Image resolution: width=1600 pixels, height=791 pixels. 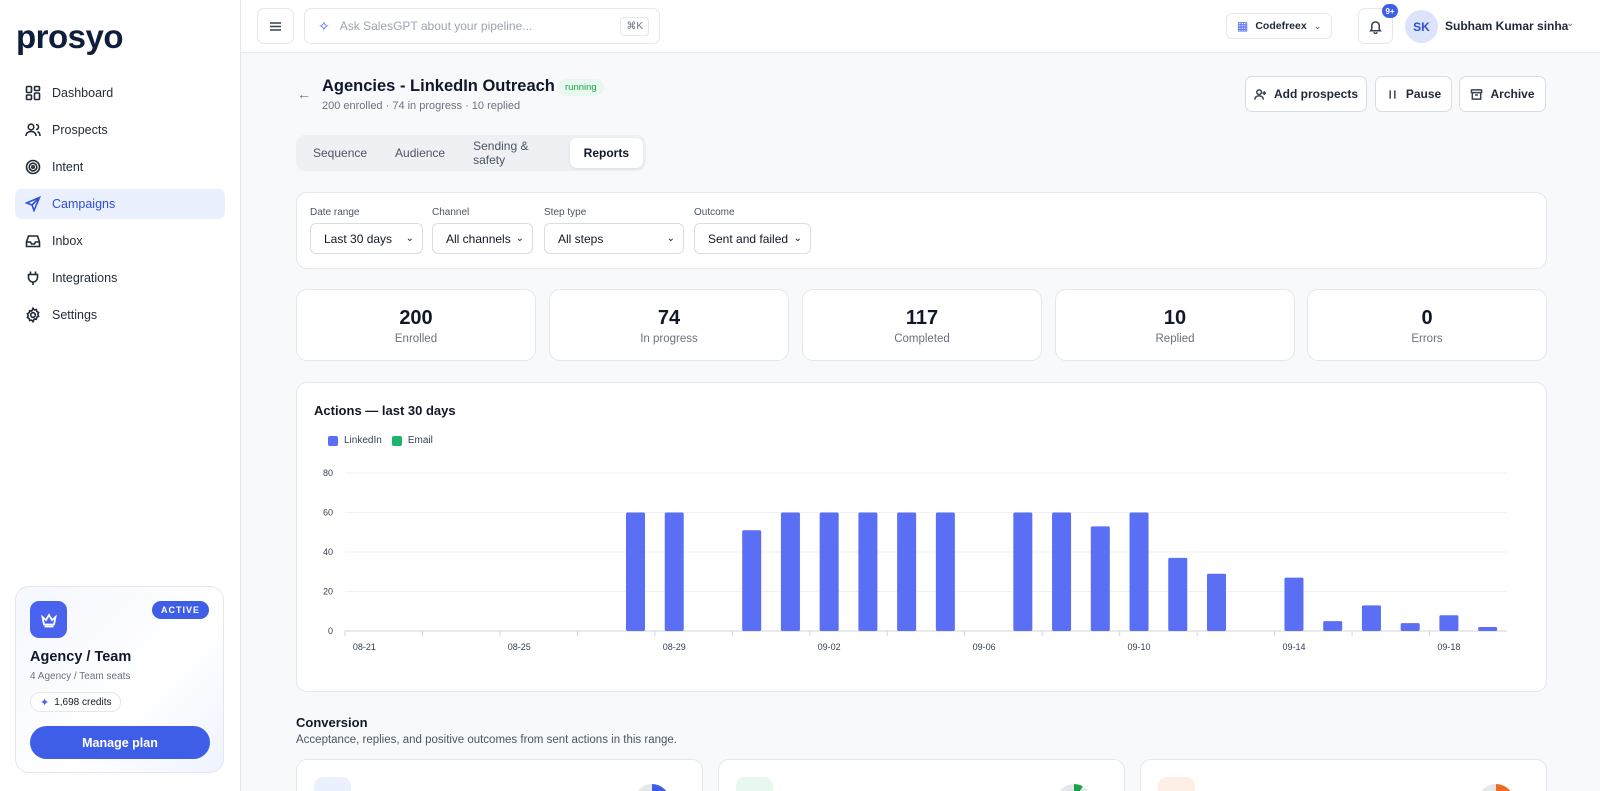 I want to click on sidebar-item-label: Inbox, so click(x=67, y=241).